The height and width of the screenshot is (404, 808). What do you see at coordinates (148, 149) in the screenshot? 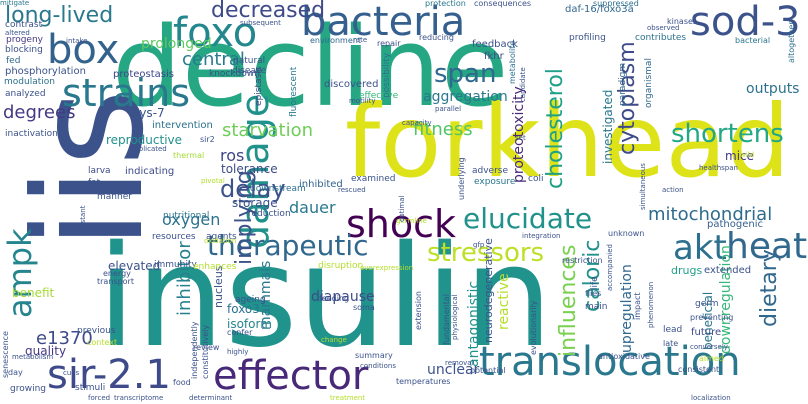
I see `word-implicated: implicated` at bounding box center [148, 149].